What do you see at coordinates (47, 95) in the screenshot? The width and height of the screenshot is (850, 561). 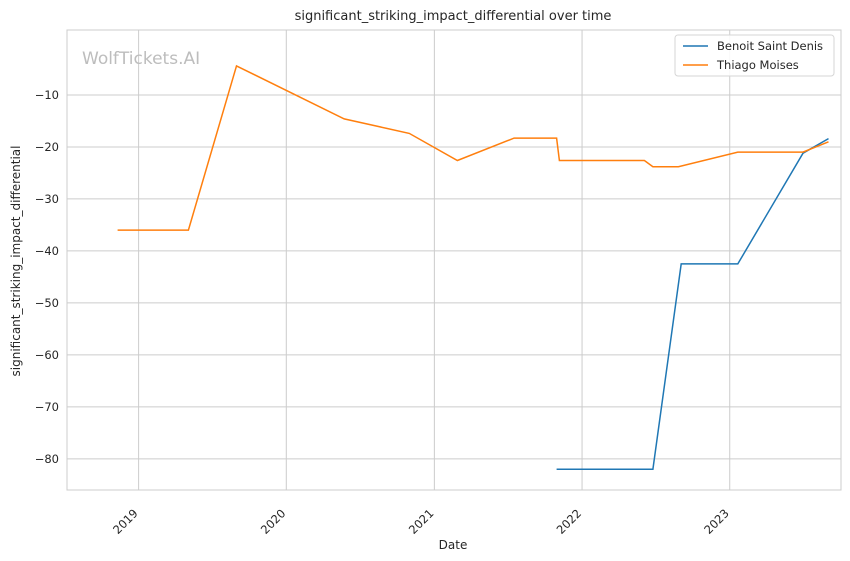 I see `y-tick-label: −10` at bounding box center [47, 95].